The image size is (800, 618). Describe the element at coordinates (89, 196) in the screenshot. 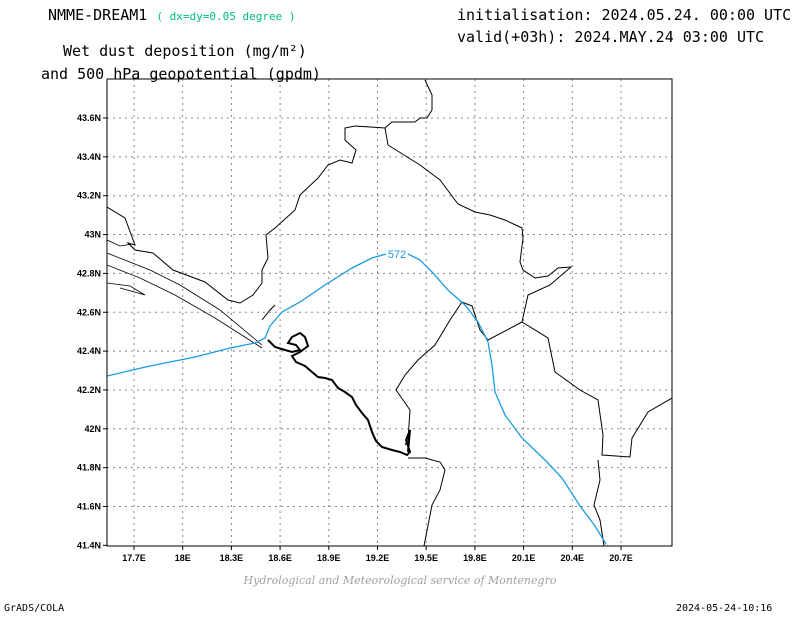

I see `latitude-label: 43.2N` at that location.